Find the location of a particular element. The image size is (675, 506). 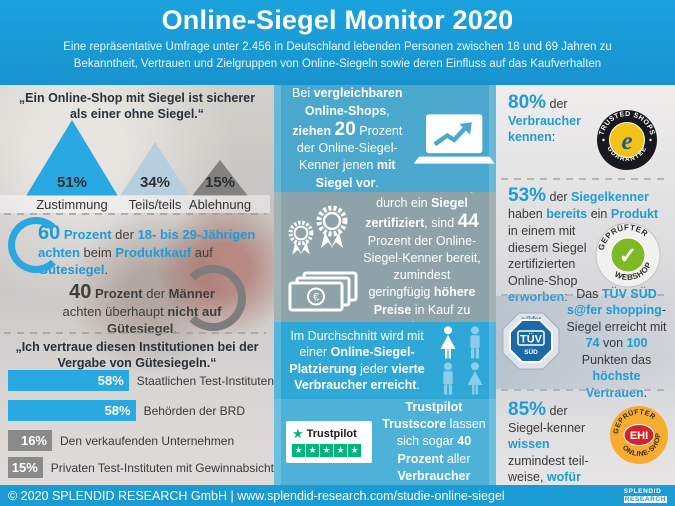

geprufter-webshop-badge: GEPRÜFTER WEBSHOP ✓ is located at coordinates (626, 261).